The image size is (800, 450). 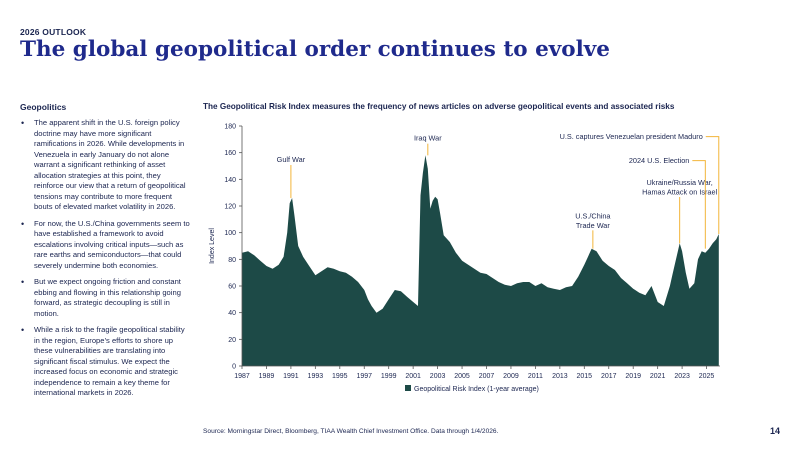 What do you see at coordinates (230, 207) in the screenshot?
I see `y-tick-label: 120` at bounding box center [230, 207].